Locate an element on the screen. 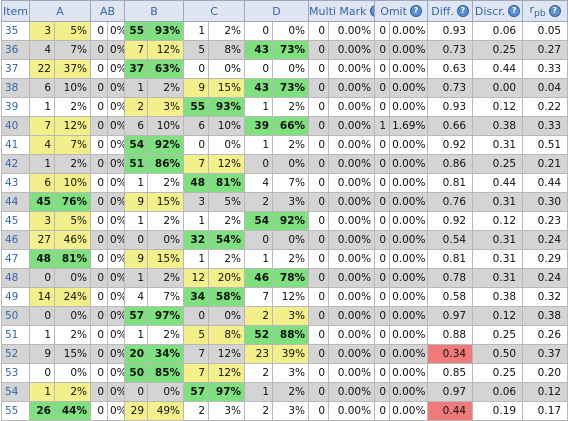  option-a-count: 26 is located at coordinates (42, 411).